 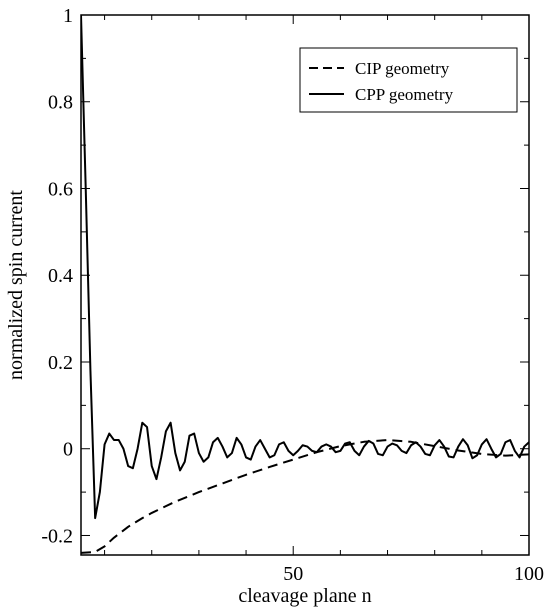 What do you see at coordinates (60, 276) in the screenshot?
I see `y-tick-label: 0.4` at bounding box center [60, 276].